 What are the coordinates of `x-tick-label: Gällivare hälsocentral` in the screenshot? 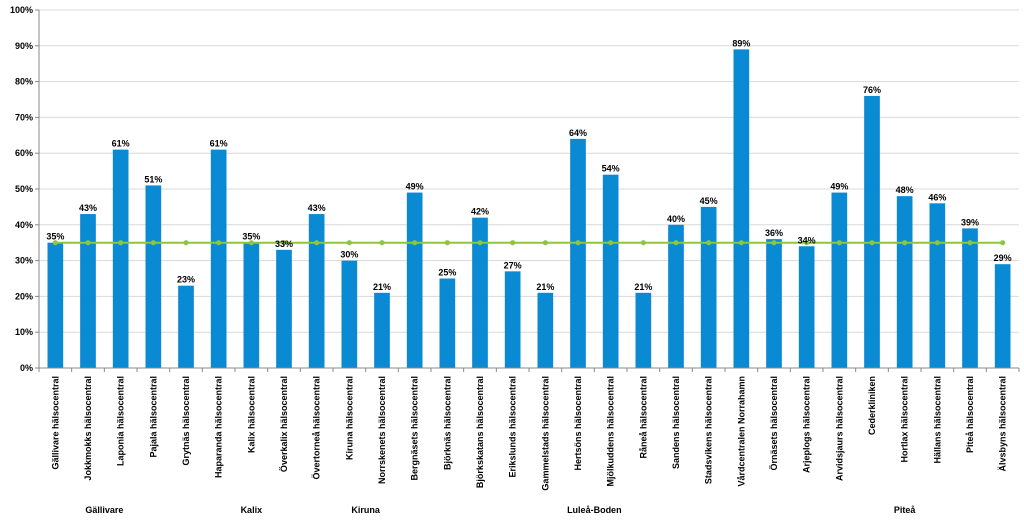 It's located at (55, 423).